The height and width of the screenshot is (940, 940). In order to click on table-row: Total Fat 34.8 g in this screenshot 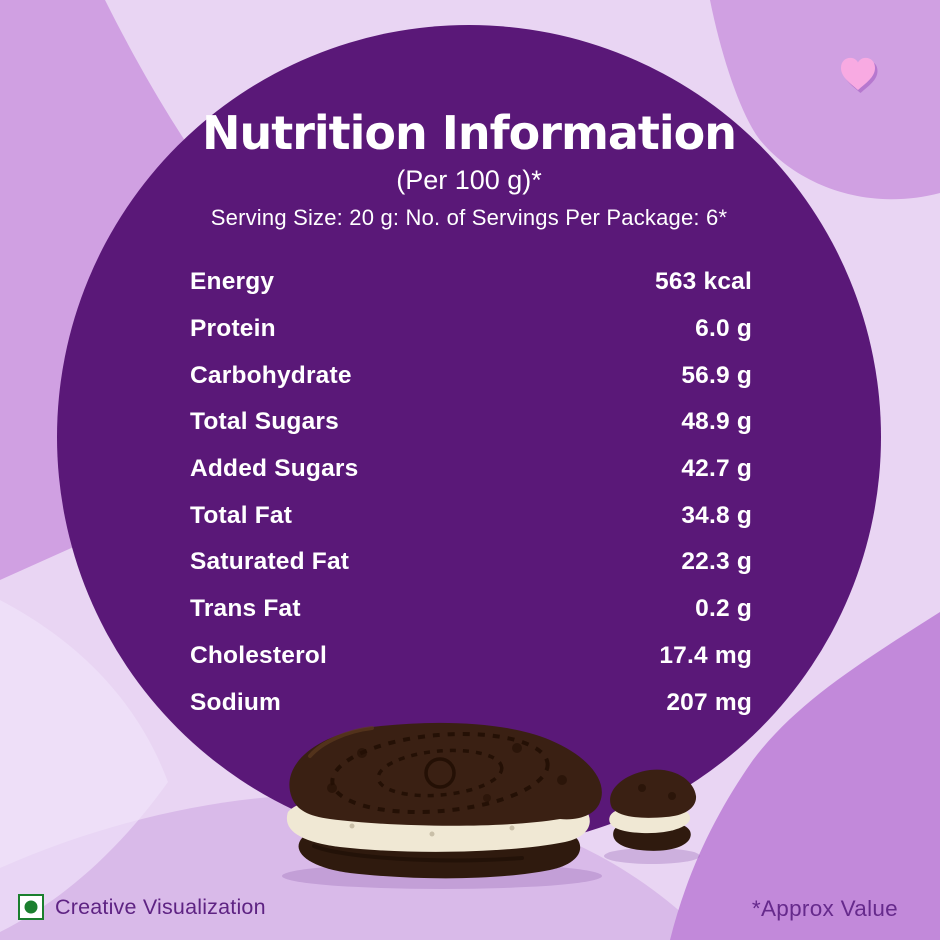, I will do `click(471, 515)`.